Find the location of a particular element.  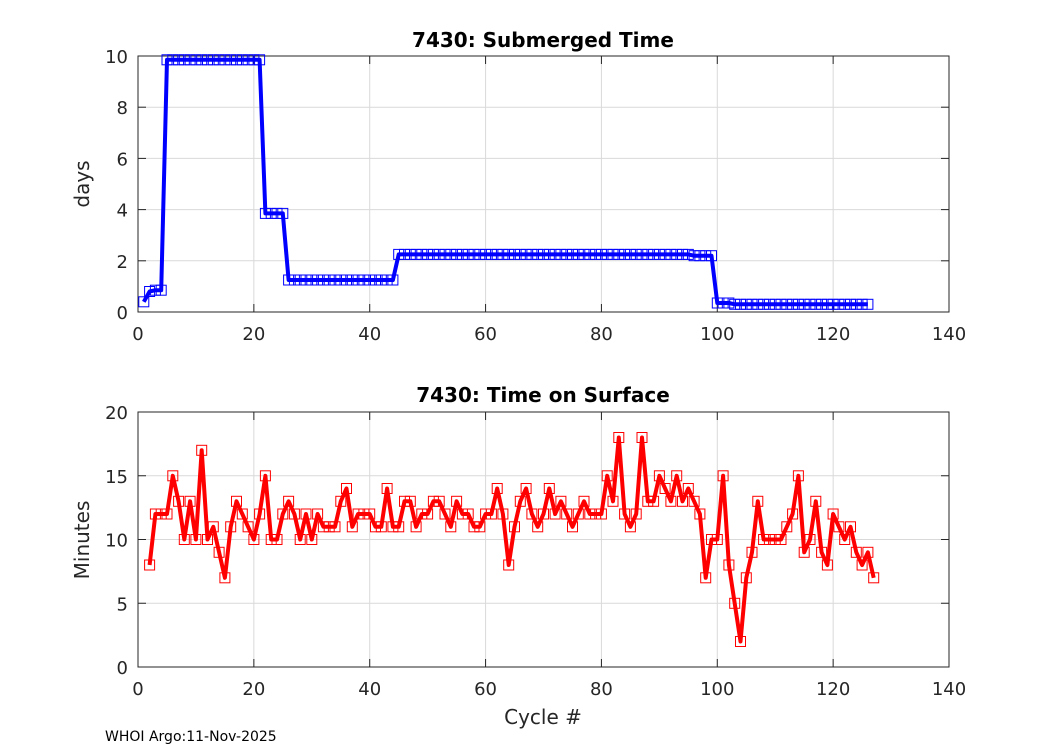

chart-title: 7430: Time on Surface is located at coordinates (543, 395).